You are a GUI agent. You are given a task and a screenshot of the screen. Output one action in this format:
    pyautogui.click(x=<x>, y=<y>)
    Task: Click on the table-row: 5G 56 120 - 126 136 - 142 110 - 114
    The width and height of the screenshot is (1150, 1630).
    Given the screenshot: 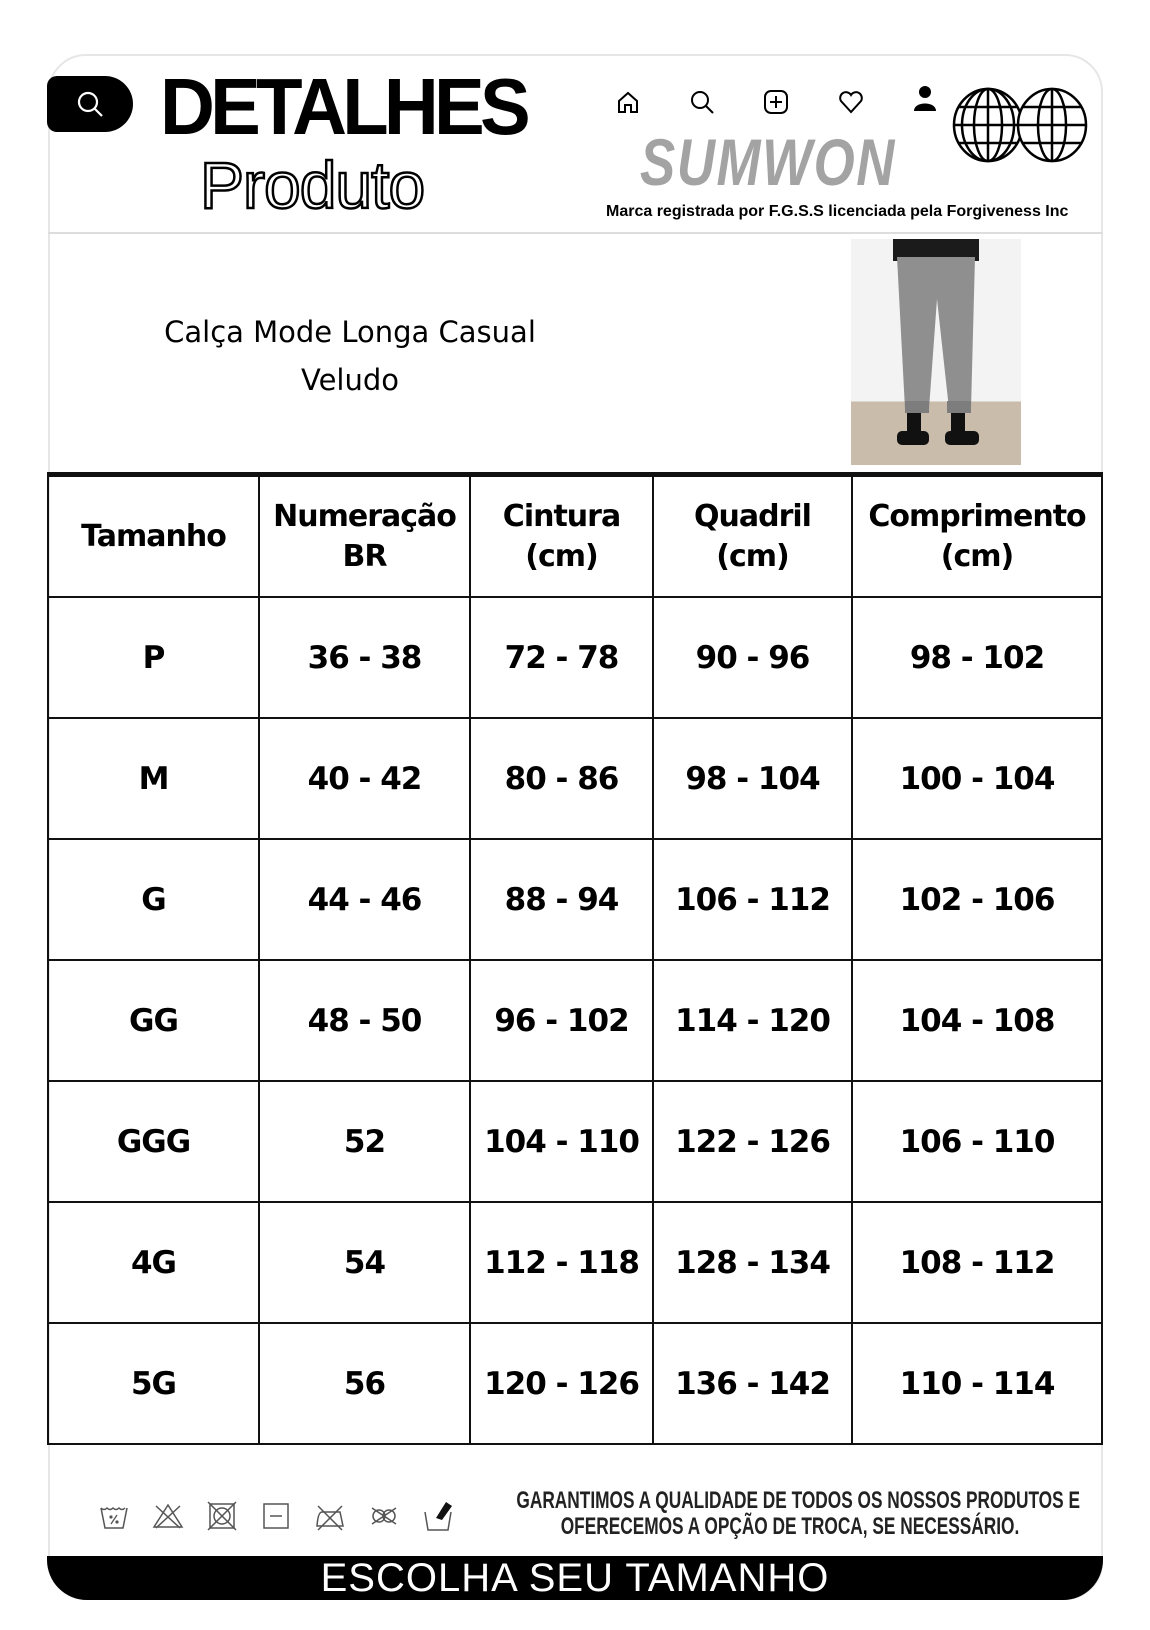 What is the action you would take?
    pyautogui.click(x=575, y=1383)
    